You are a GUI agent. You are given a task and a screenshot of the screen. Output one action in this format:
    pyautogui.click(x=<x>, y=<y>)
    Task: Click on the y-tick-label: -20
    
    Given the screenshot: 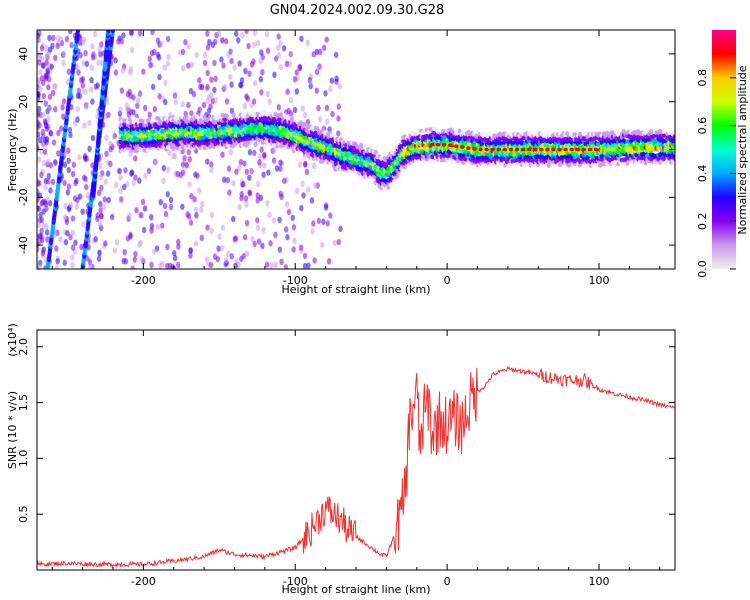 What is the action you would take?
    pyautogui.click(x=23, y=197)
    